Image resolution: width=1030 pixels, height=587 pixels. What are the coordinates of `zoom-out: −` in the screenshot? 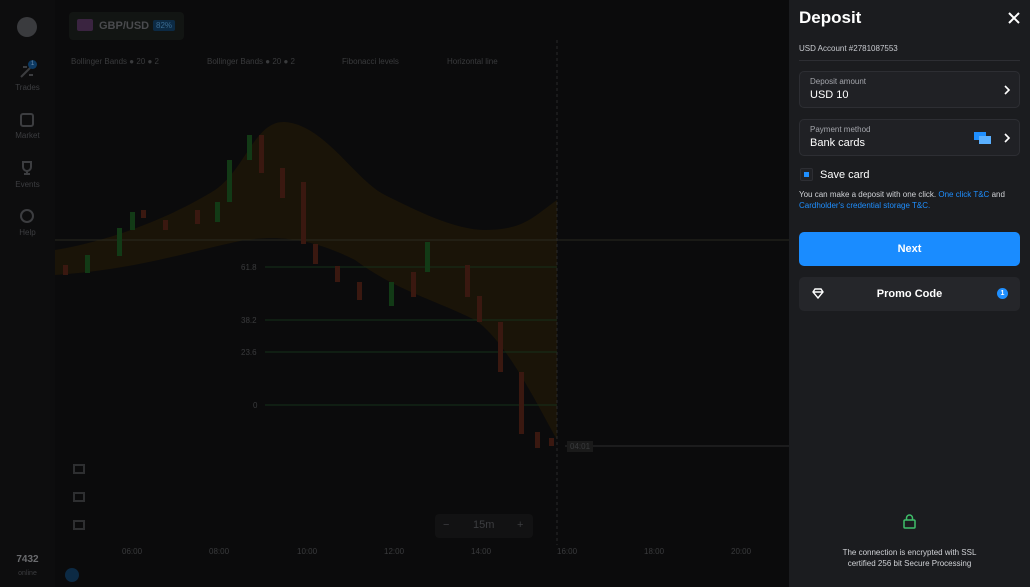 It's located at (446, 525).